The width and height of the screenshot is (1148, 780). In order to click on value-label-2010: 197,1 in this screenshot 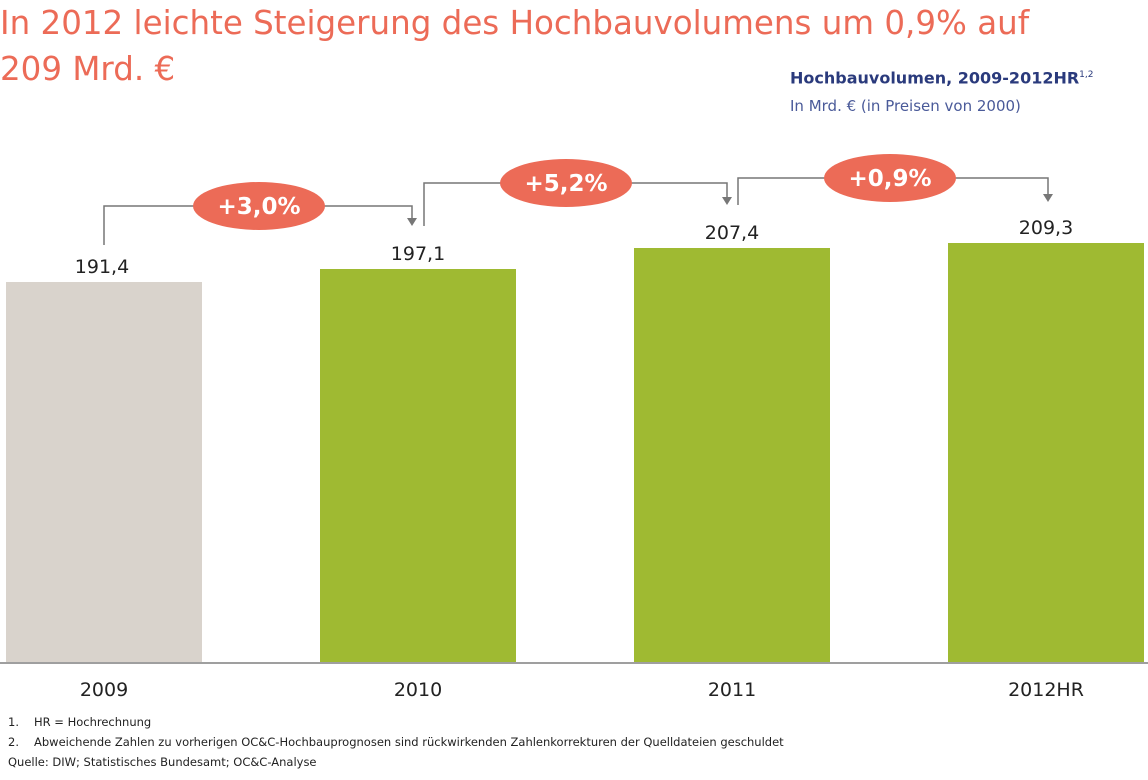, I will do `click(418, 254)`.